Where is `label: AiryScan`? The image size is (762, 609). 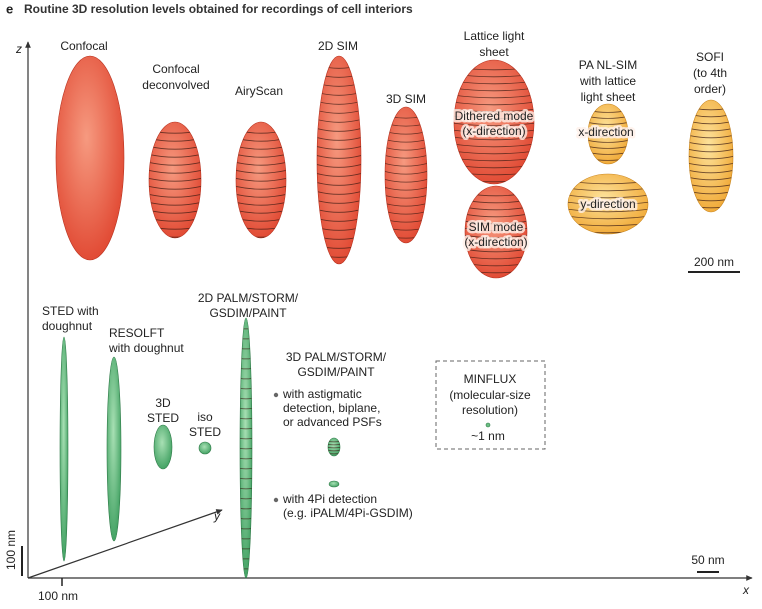 label: AiryScan is located at coordinates (259, 91).